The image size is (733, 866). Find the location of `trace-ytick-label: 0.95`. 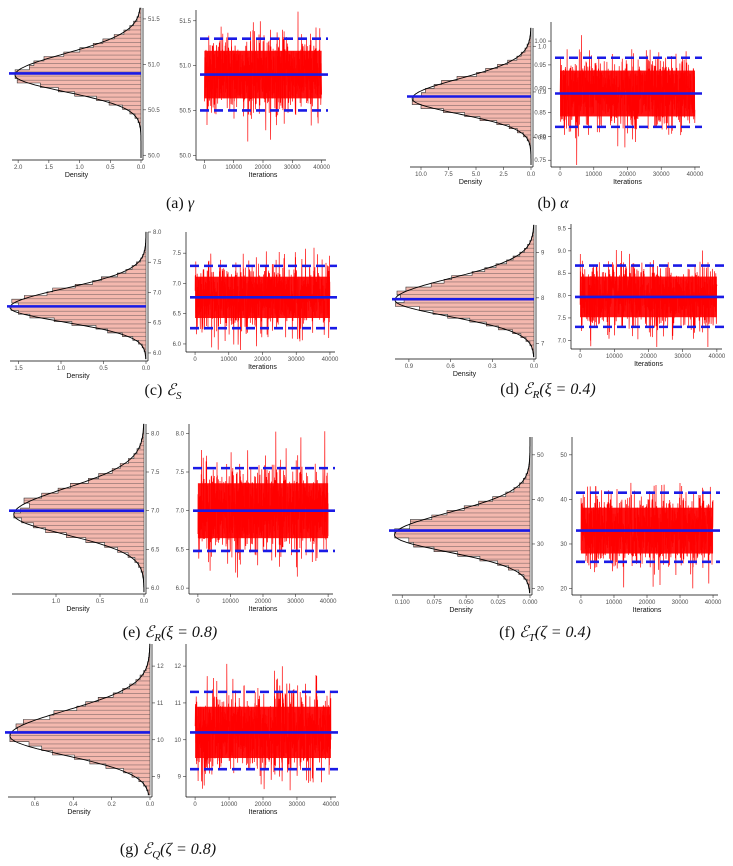

trace-ytick-label: 0.95 is located at coordinates (540, 66).